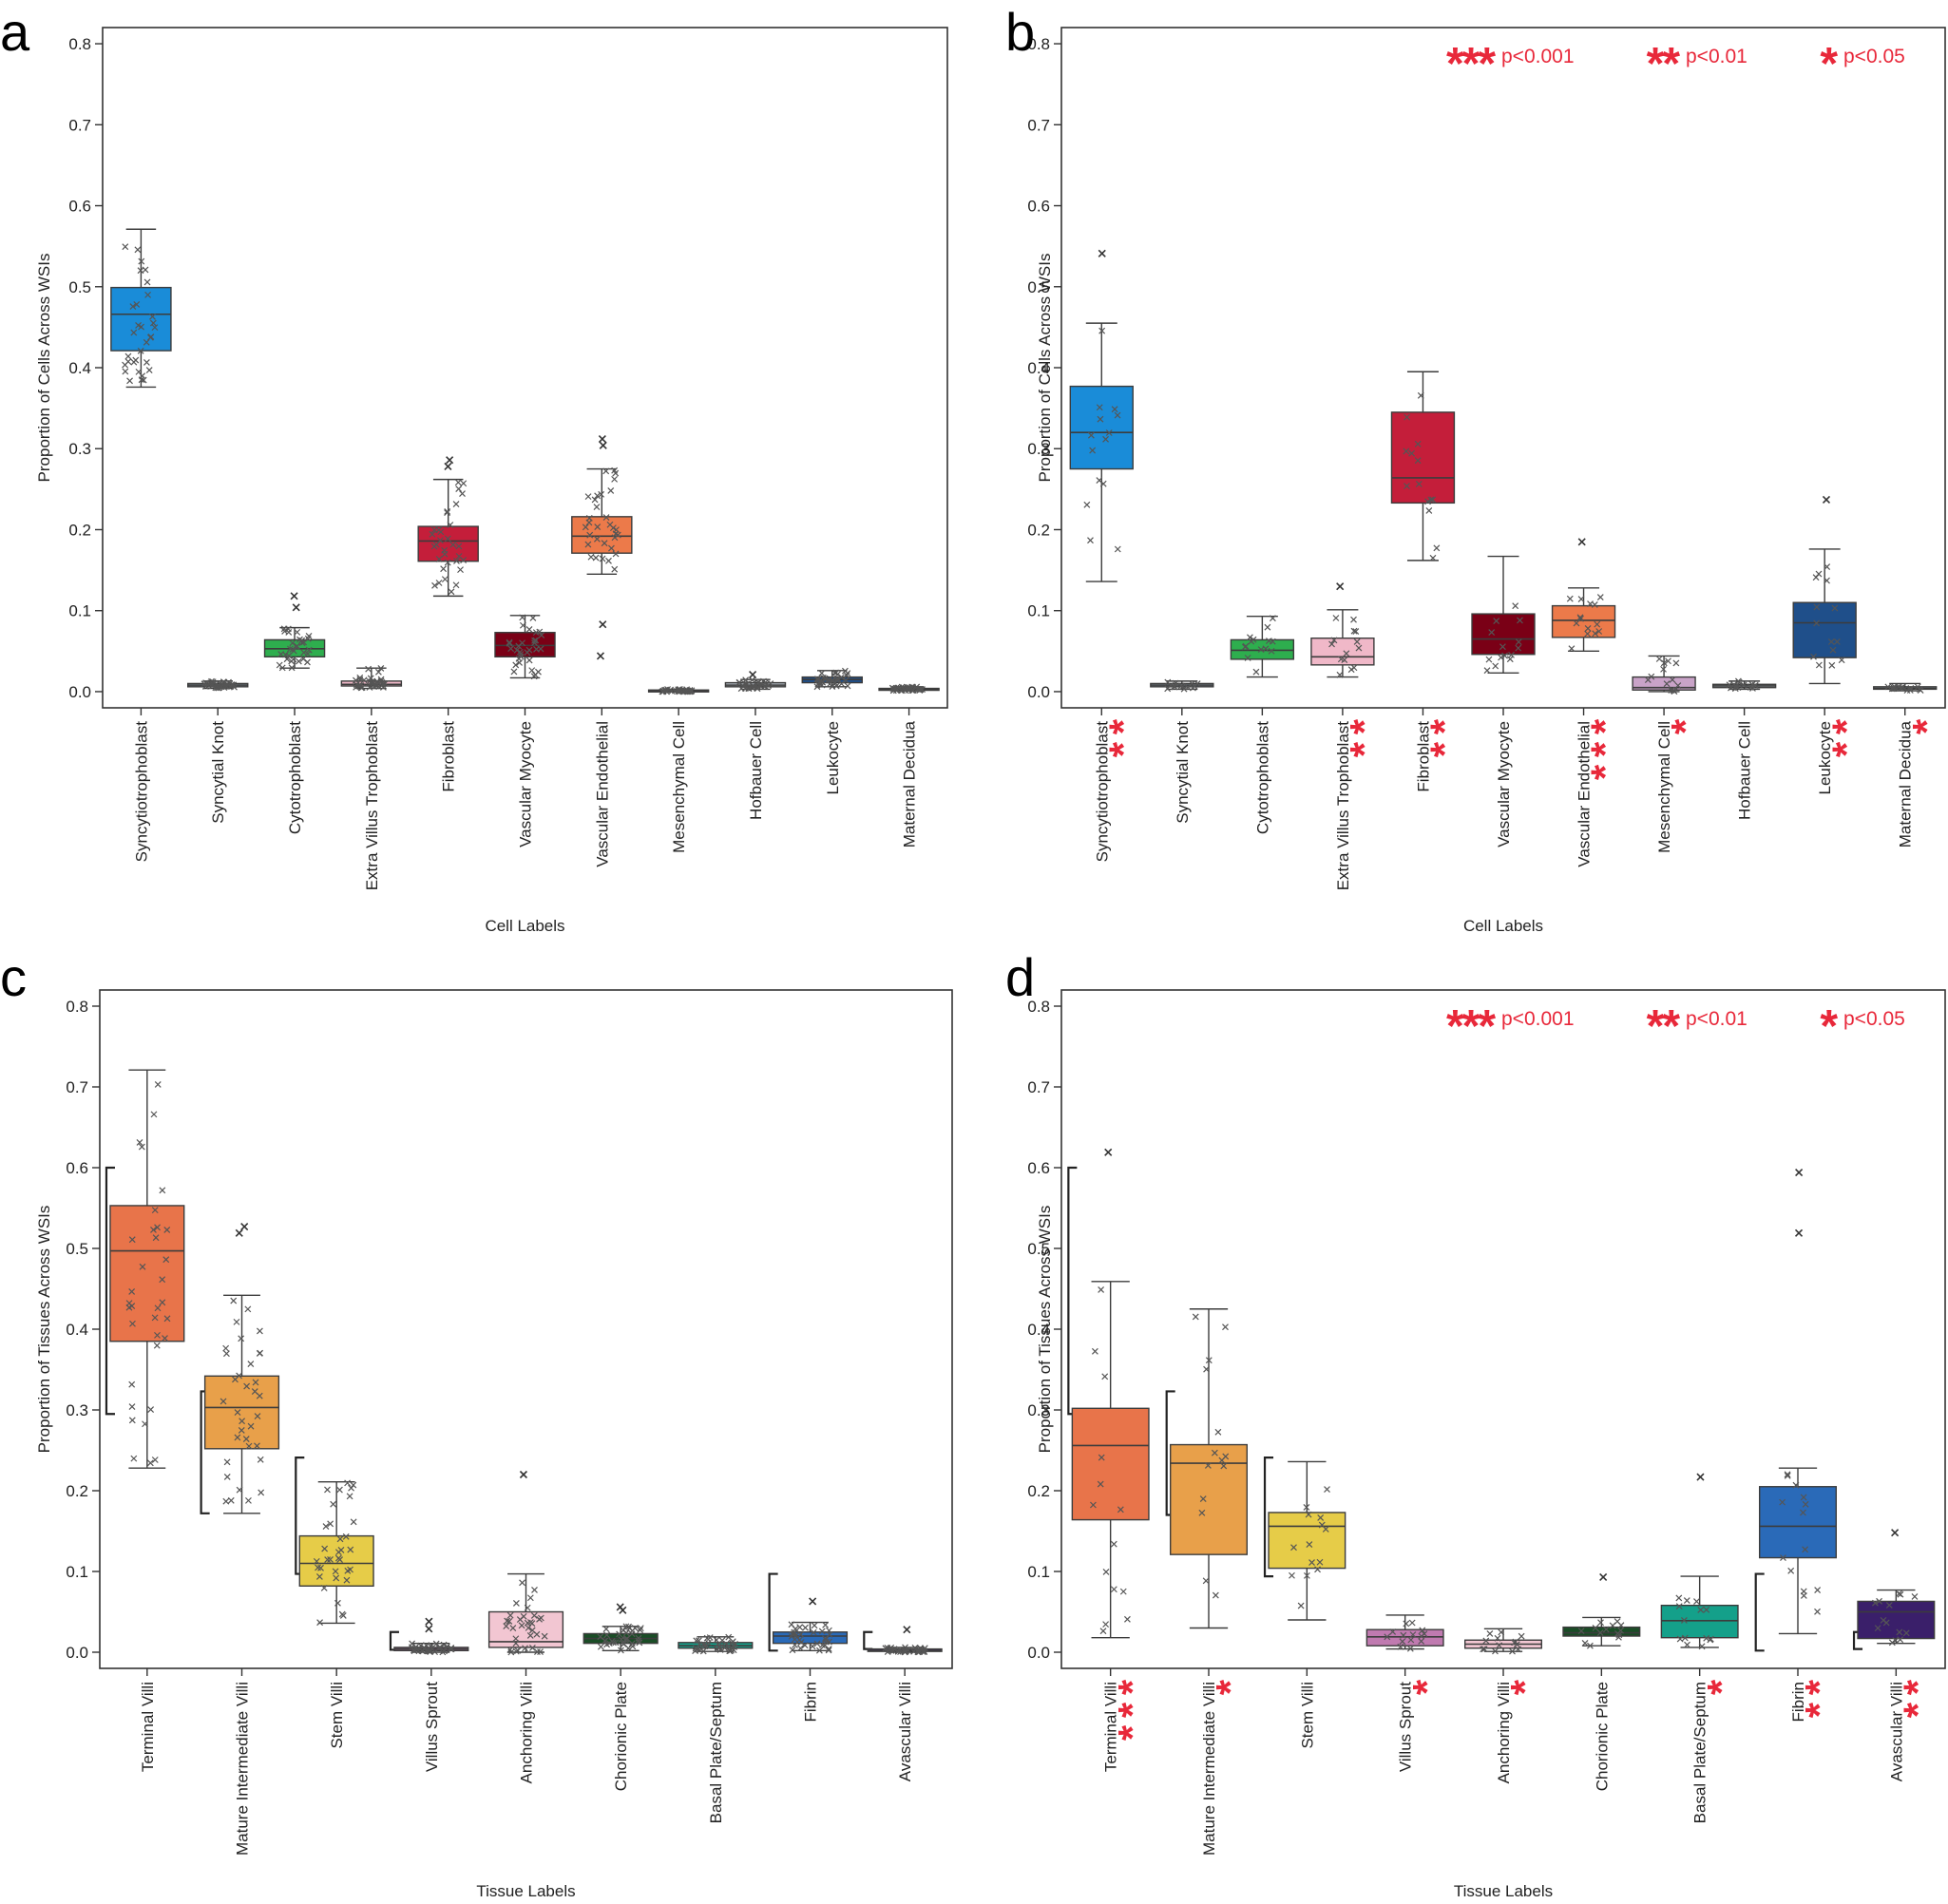 This screenshot has width=1948, height=1904. I want to click on y-tick-label: 0.5, so click(77, 1249).